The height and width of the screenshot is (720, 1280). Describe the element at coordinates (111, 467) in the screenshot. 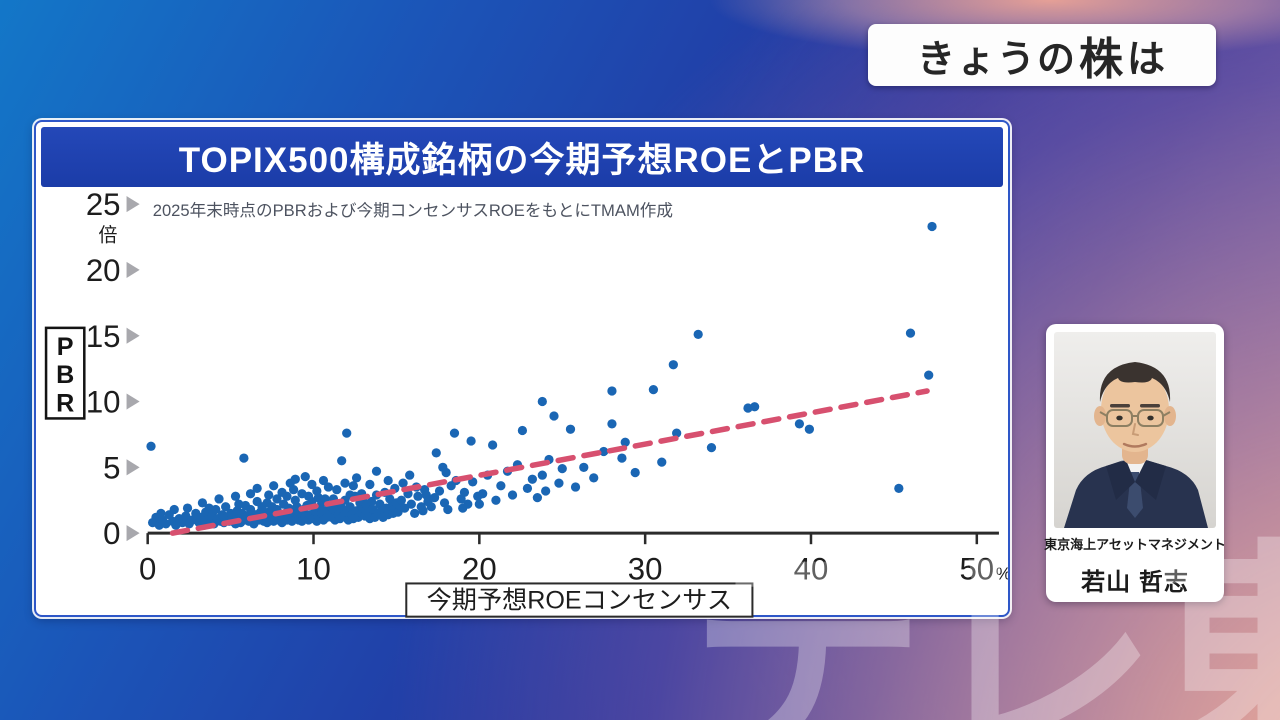

I see `y-tick-label: 5` at that location.